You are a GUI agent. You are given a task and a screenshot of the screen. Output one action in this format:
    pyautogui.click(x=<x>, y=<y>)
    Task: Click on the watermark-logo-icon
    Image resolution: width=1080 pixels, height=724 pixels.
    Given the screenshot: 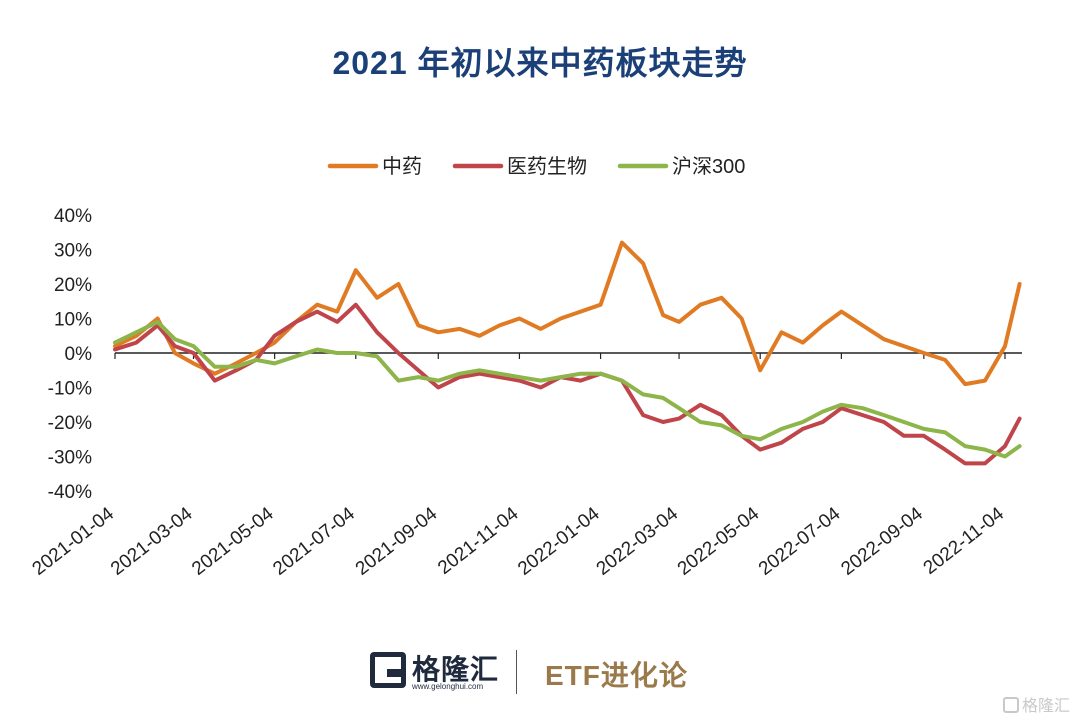 What is the action you would take?
    pyautogui.click(x=1010, y=705)
    